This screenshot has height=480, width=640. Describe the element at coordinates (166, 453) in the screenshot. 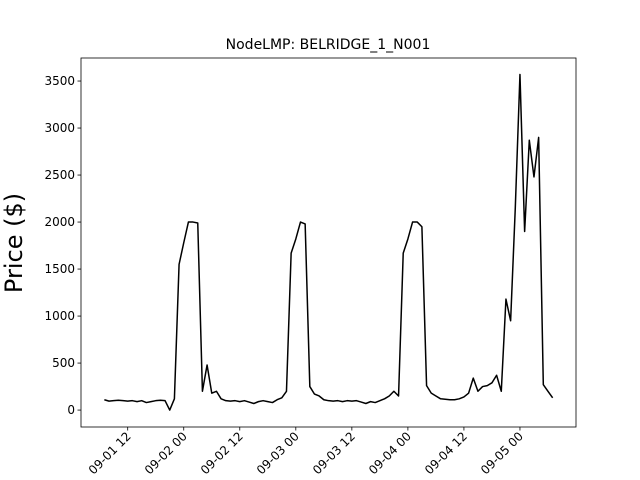

I see `x-tick-label: 09-02 00` at that location.